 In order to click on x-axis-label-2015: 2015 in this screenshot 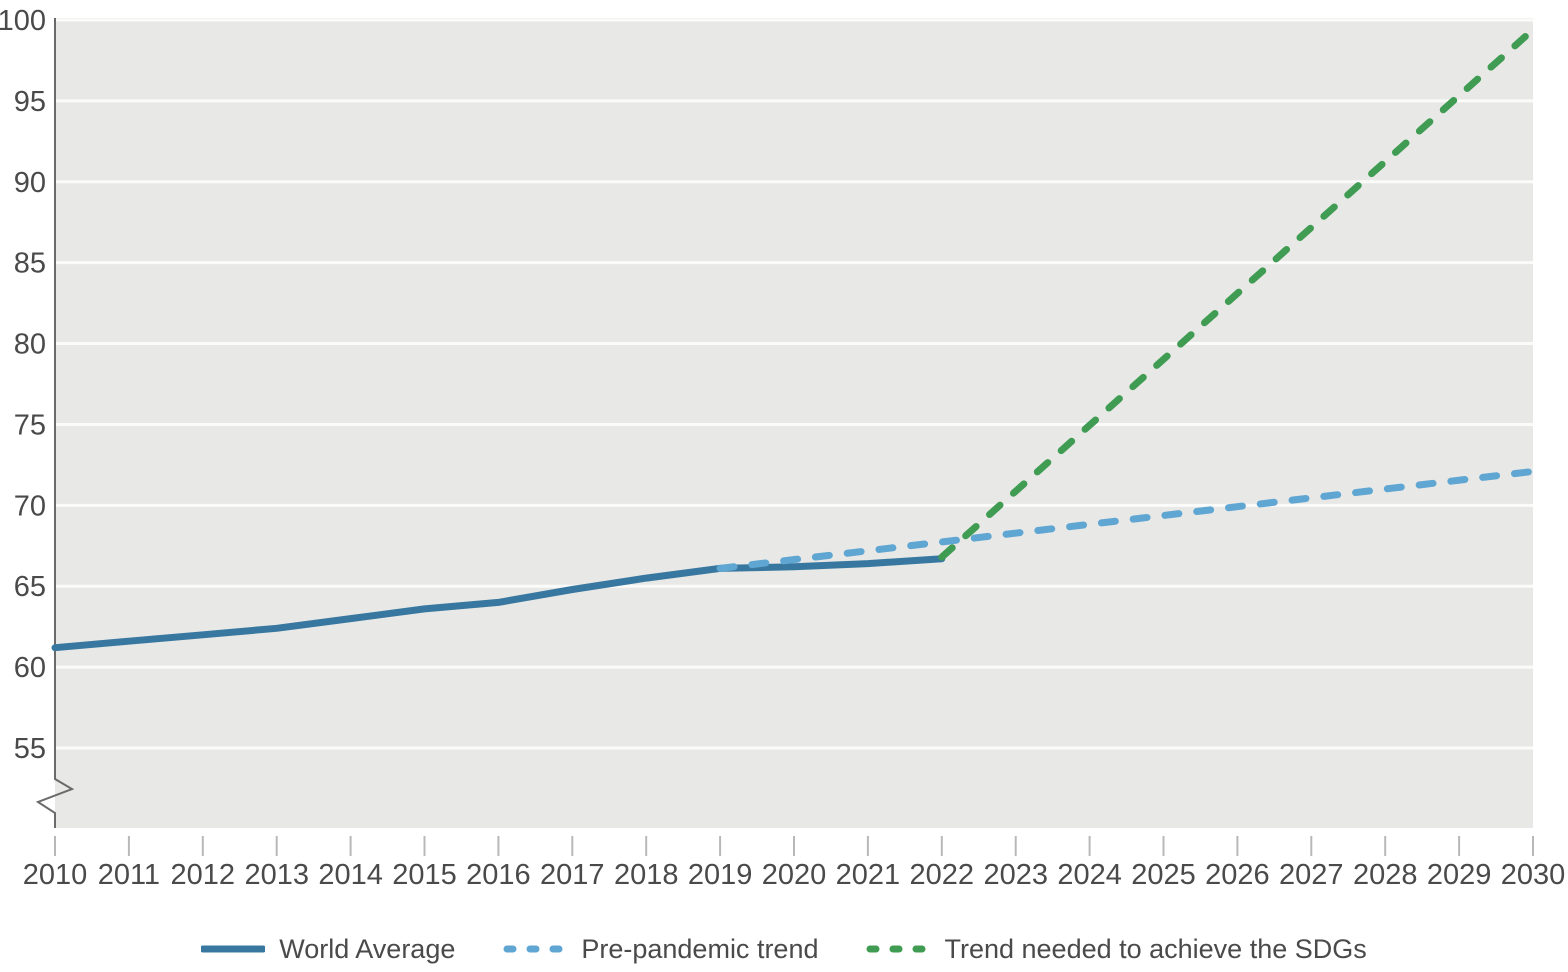, I will do `click(424, 875)`.